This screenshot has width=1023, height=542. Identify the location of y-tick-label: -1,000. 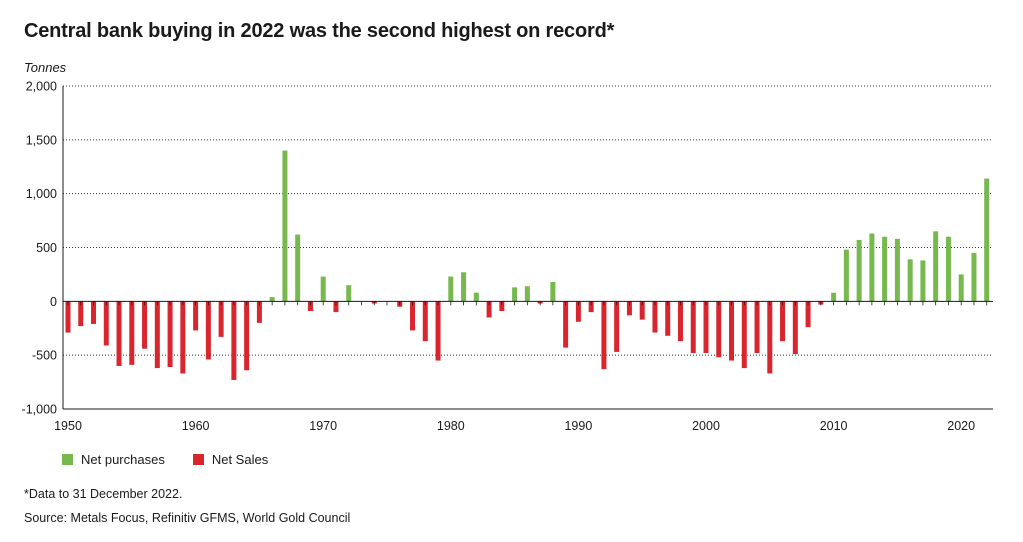
(39, 410).